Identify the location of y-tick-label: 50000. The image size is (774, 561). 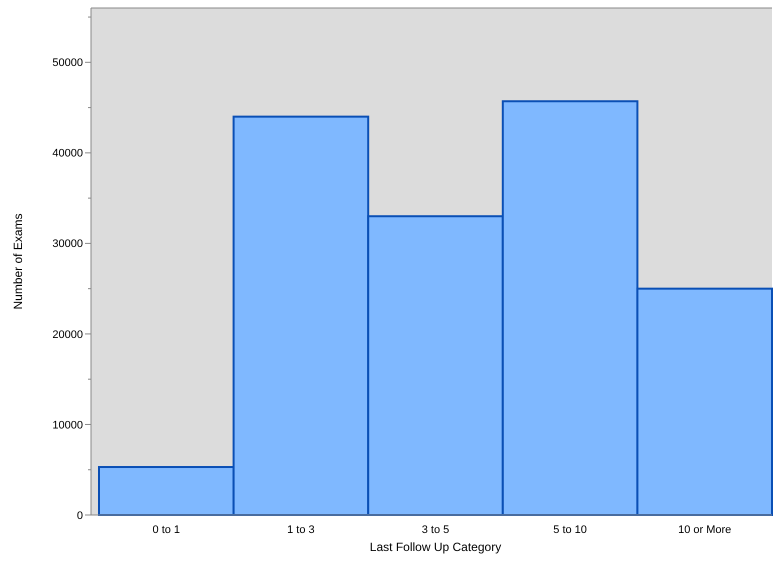
(67, 63).